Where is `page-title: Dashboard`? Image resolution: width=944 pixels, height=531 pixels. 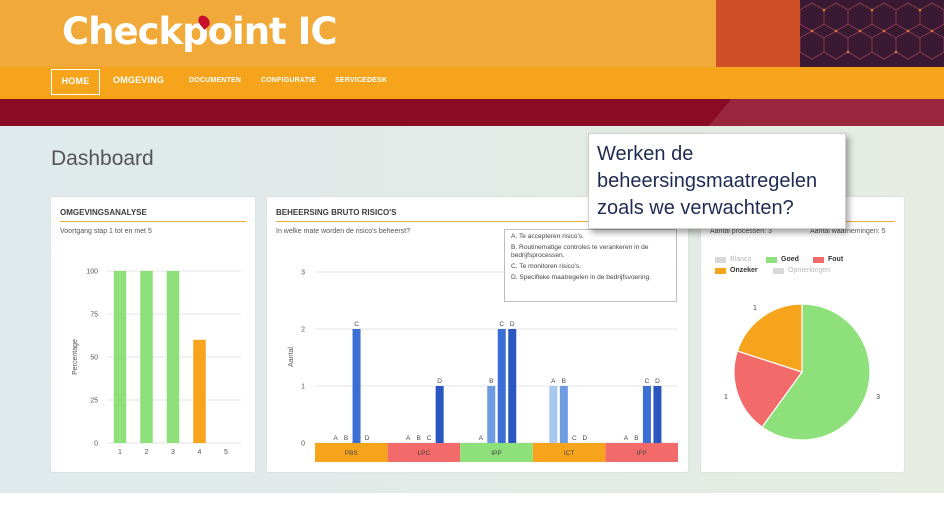 page-title: Dashboard is located at coordinates (102, 158).